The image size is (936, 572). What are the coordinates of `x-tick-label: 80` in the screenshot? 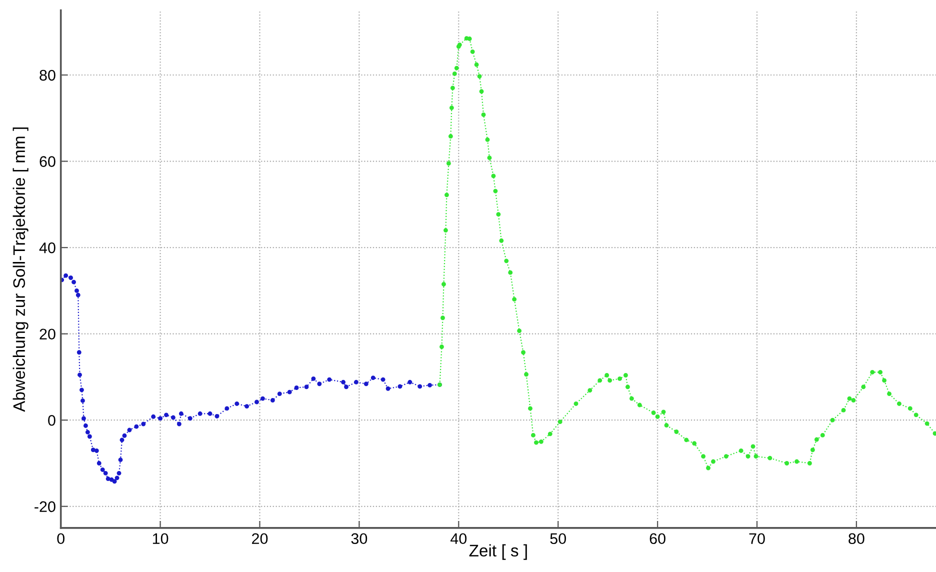 It's located at (856, 538).